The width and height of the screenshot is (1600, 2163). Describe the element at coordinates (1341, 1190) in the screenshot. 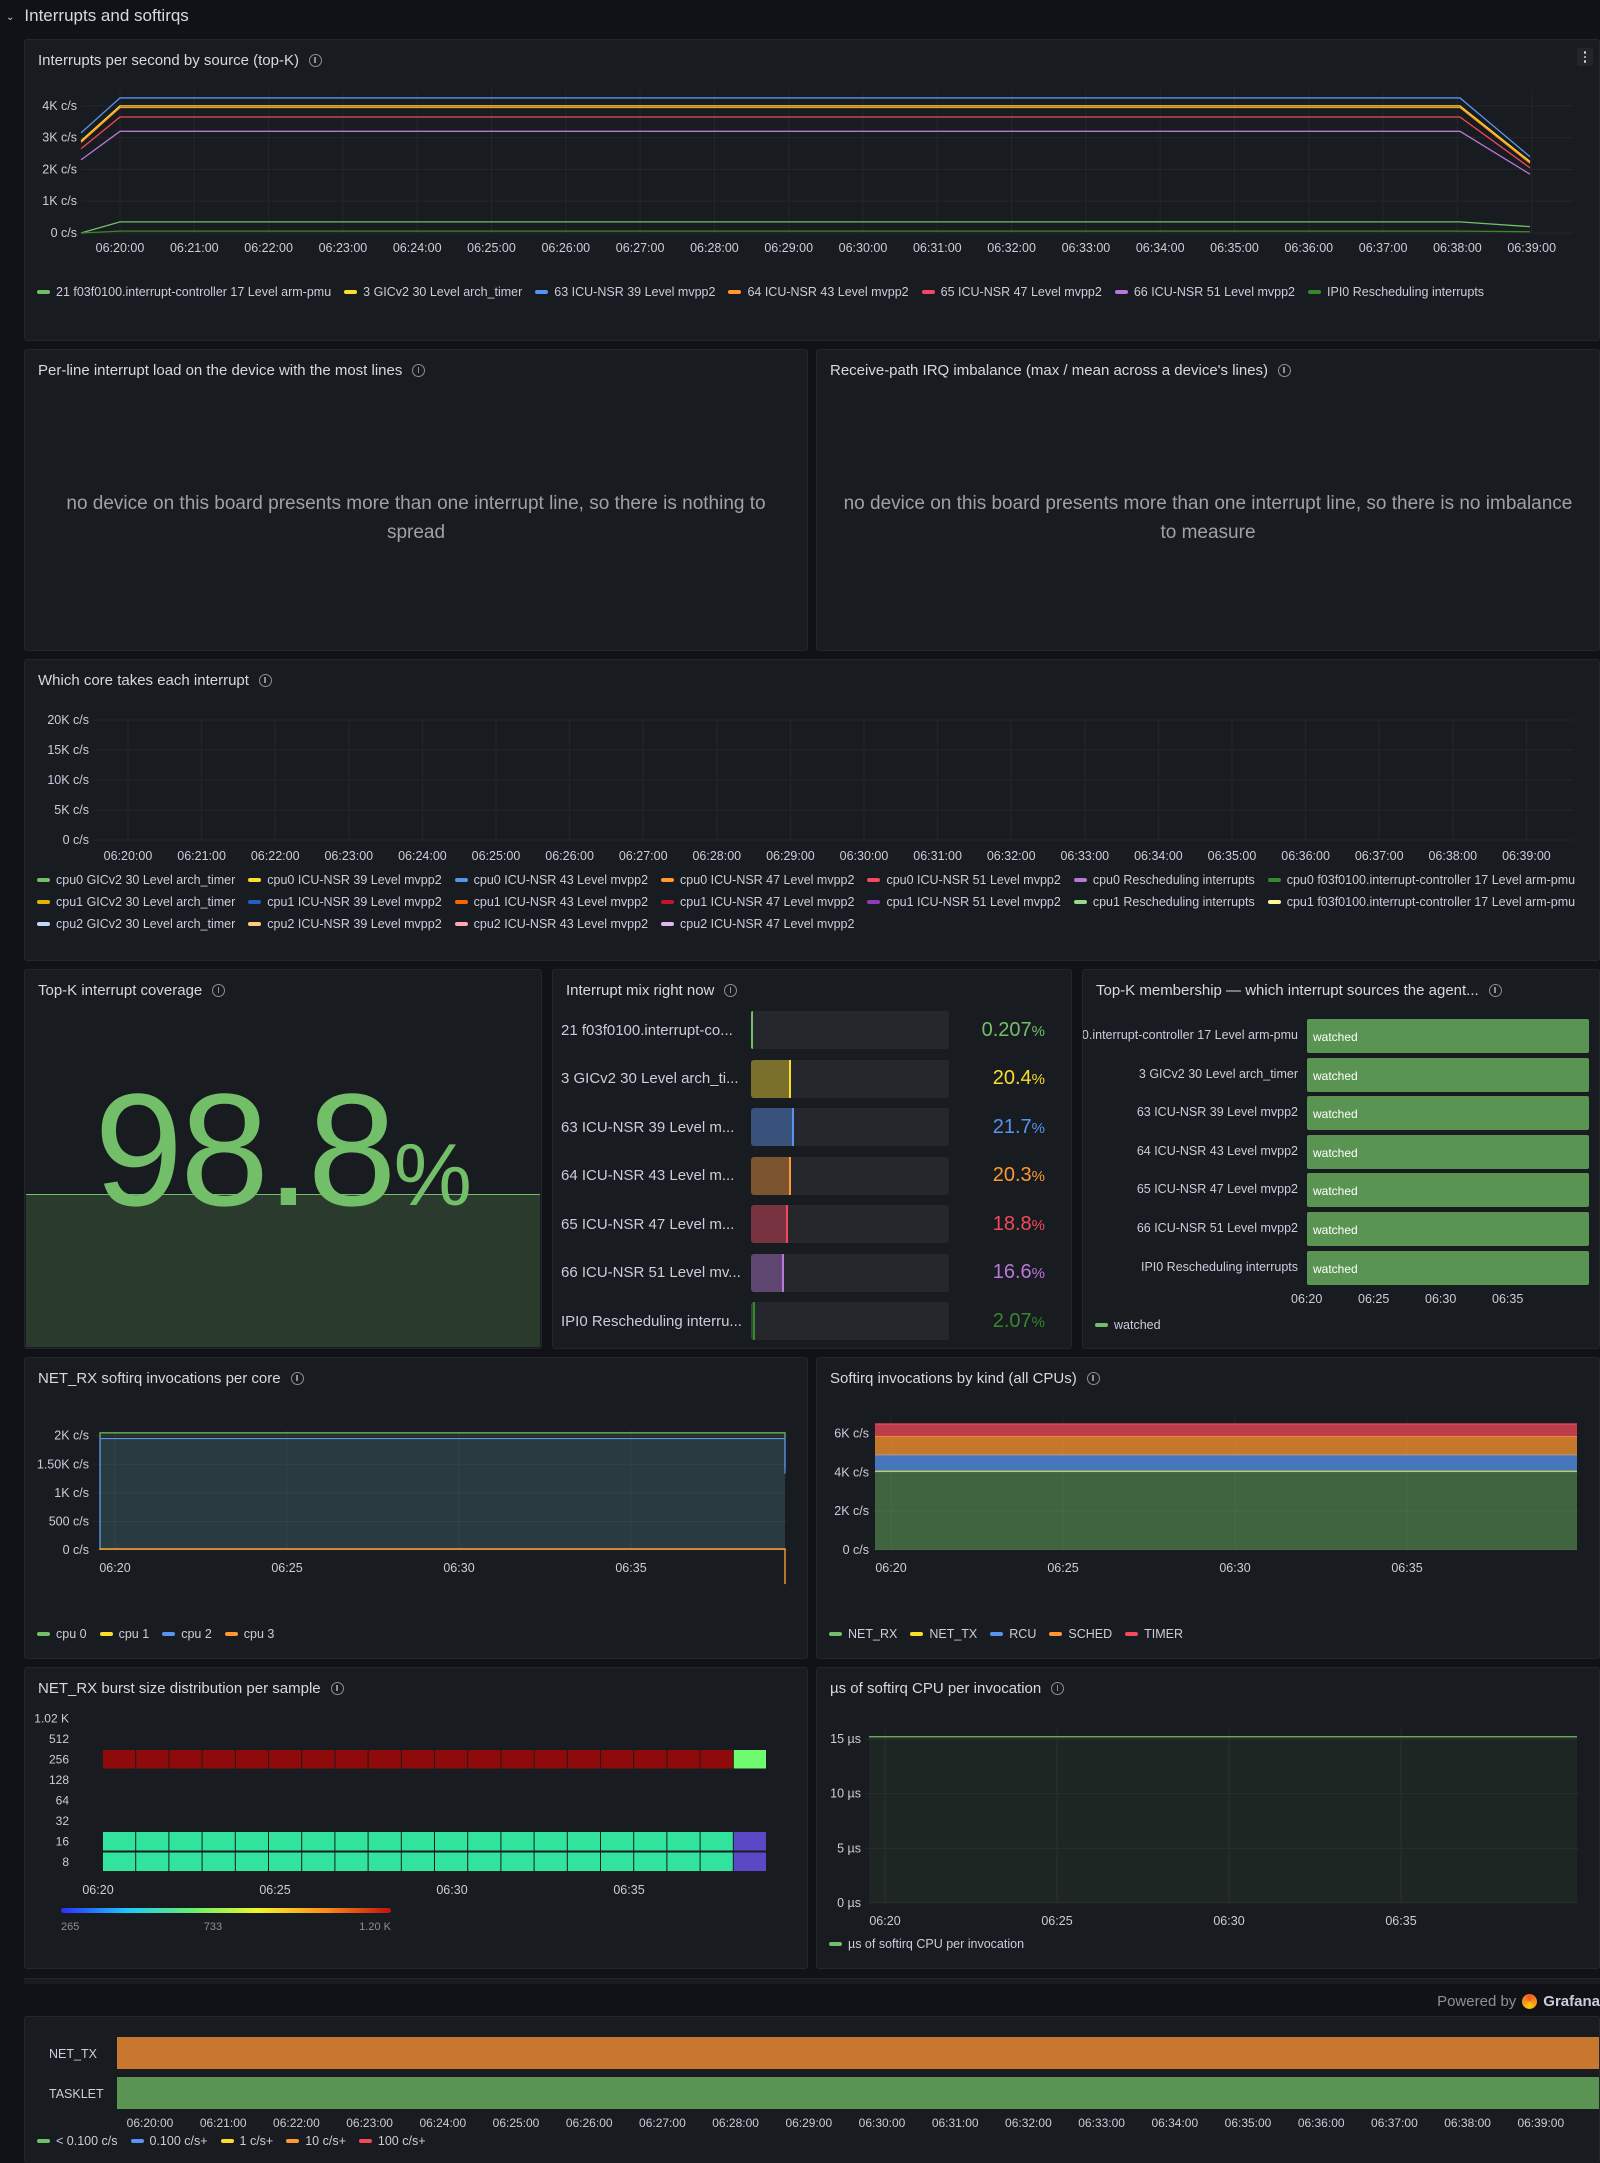

I see `membership-row: 65 ICU-NSR 47 Level mvpp2 watched` at that location.